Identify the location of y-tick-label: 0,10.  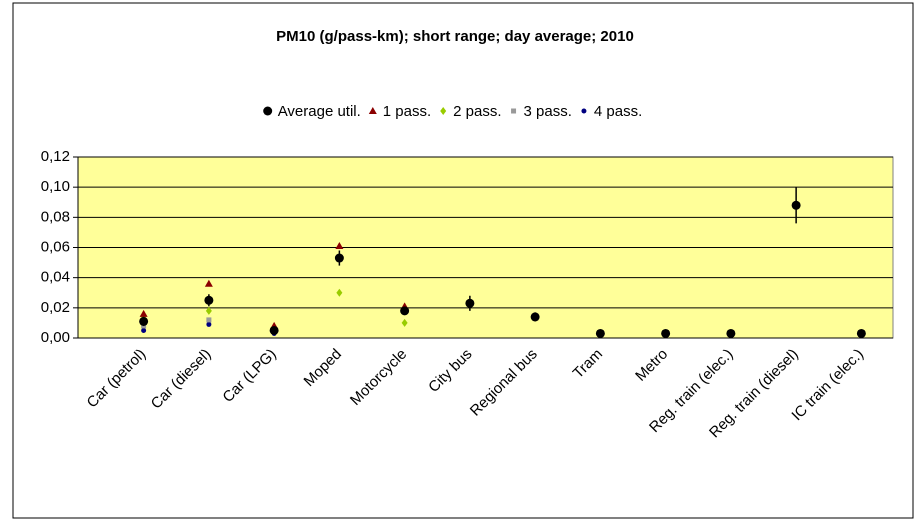
(55, 186).